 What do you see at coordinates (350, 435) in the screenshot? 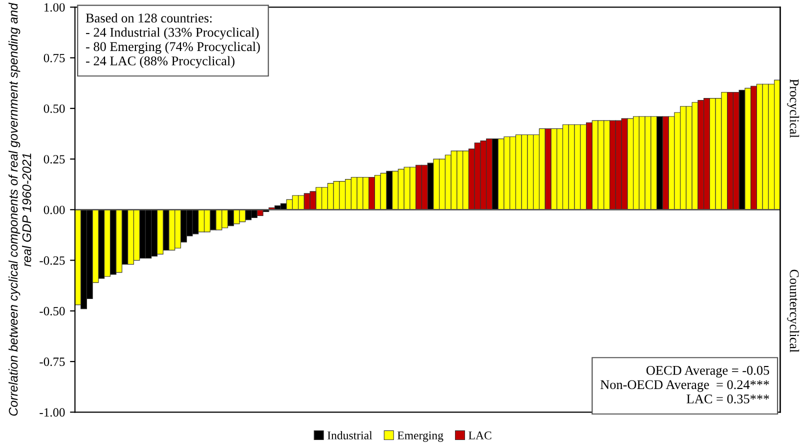
I see `legend-label: Industrial` at bounding box center [350, 435].